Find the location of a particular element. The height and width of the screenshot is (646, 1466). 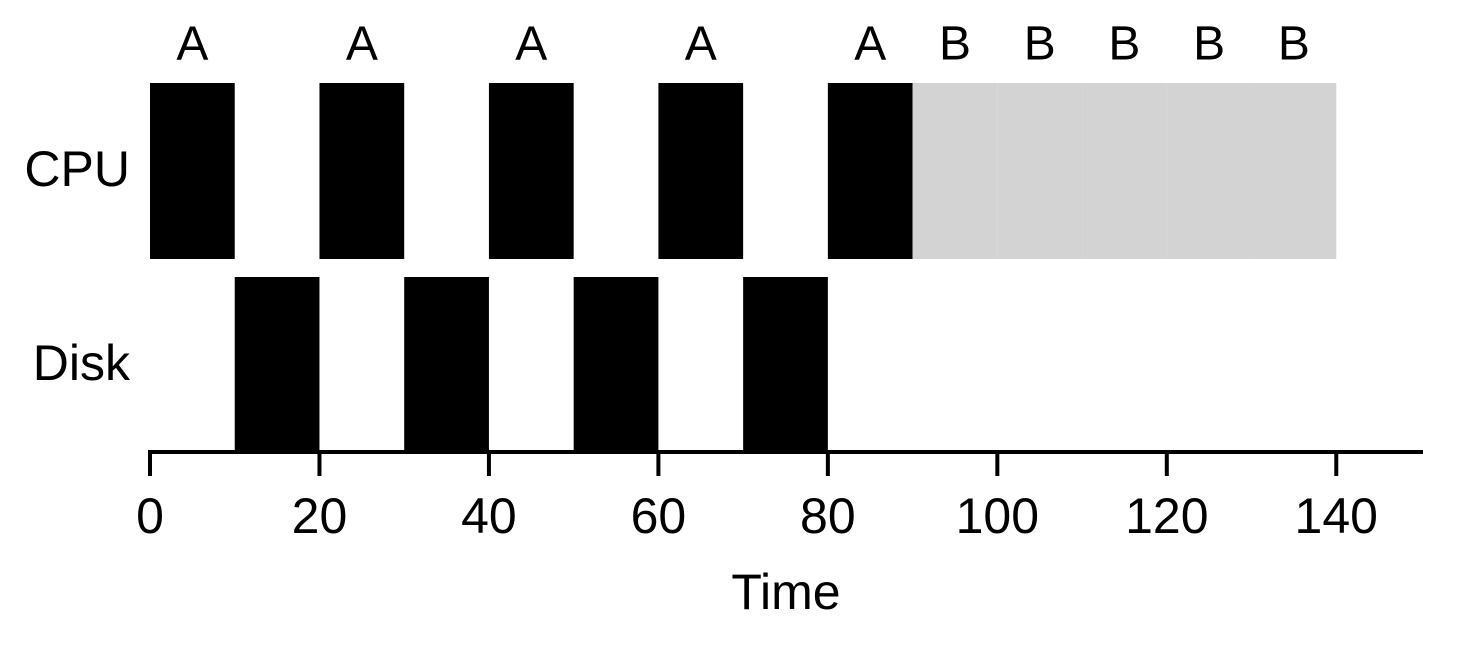

row-label: CPU is located at coordinates (77, 169).